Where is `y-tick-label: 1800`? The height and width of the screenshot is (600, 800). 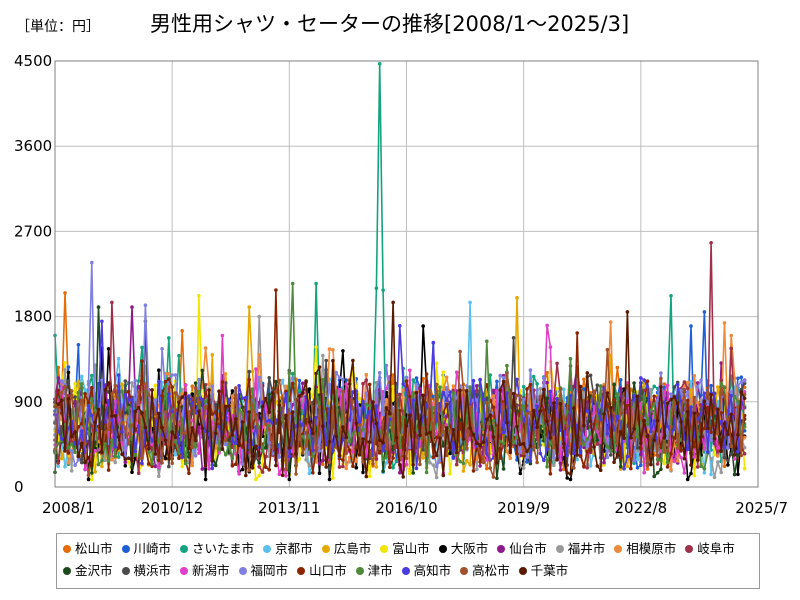
y-tick-label: 1800 is located at coordinates (33, 317).